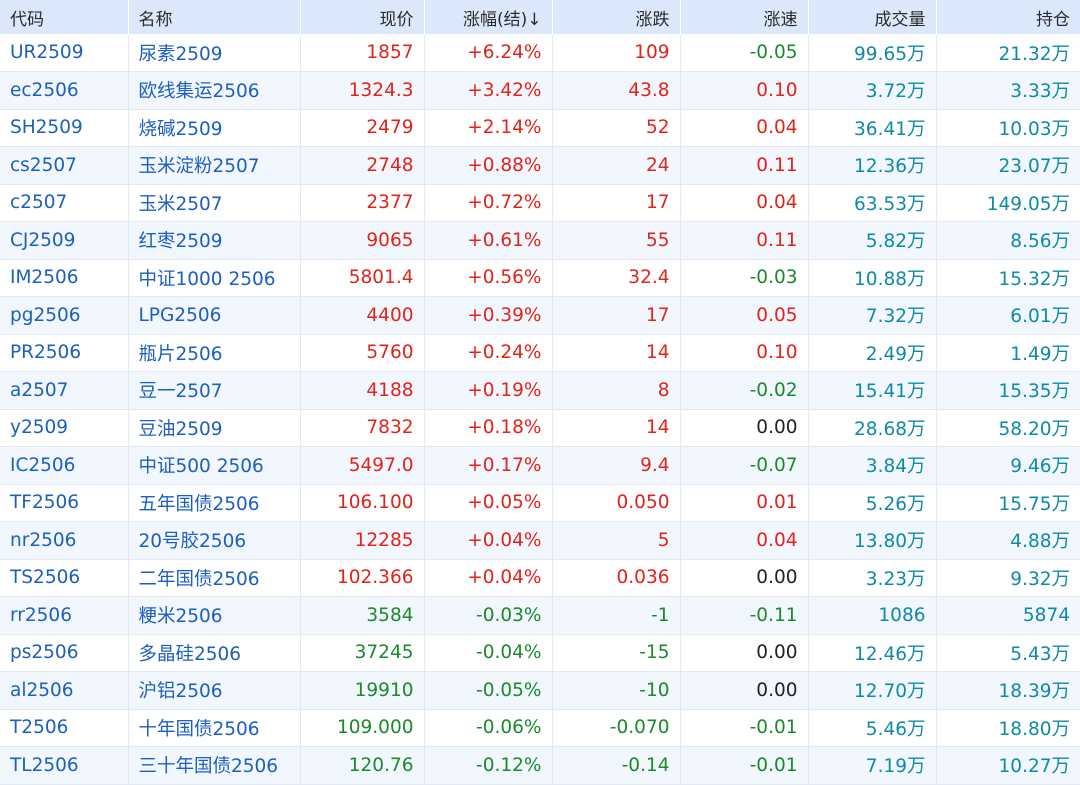  I want to click on table-row: a2507 豆一2507 4188 +0.19% 8 -0.02 15.41万 15.35万, so click(540, 390).